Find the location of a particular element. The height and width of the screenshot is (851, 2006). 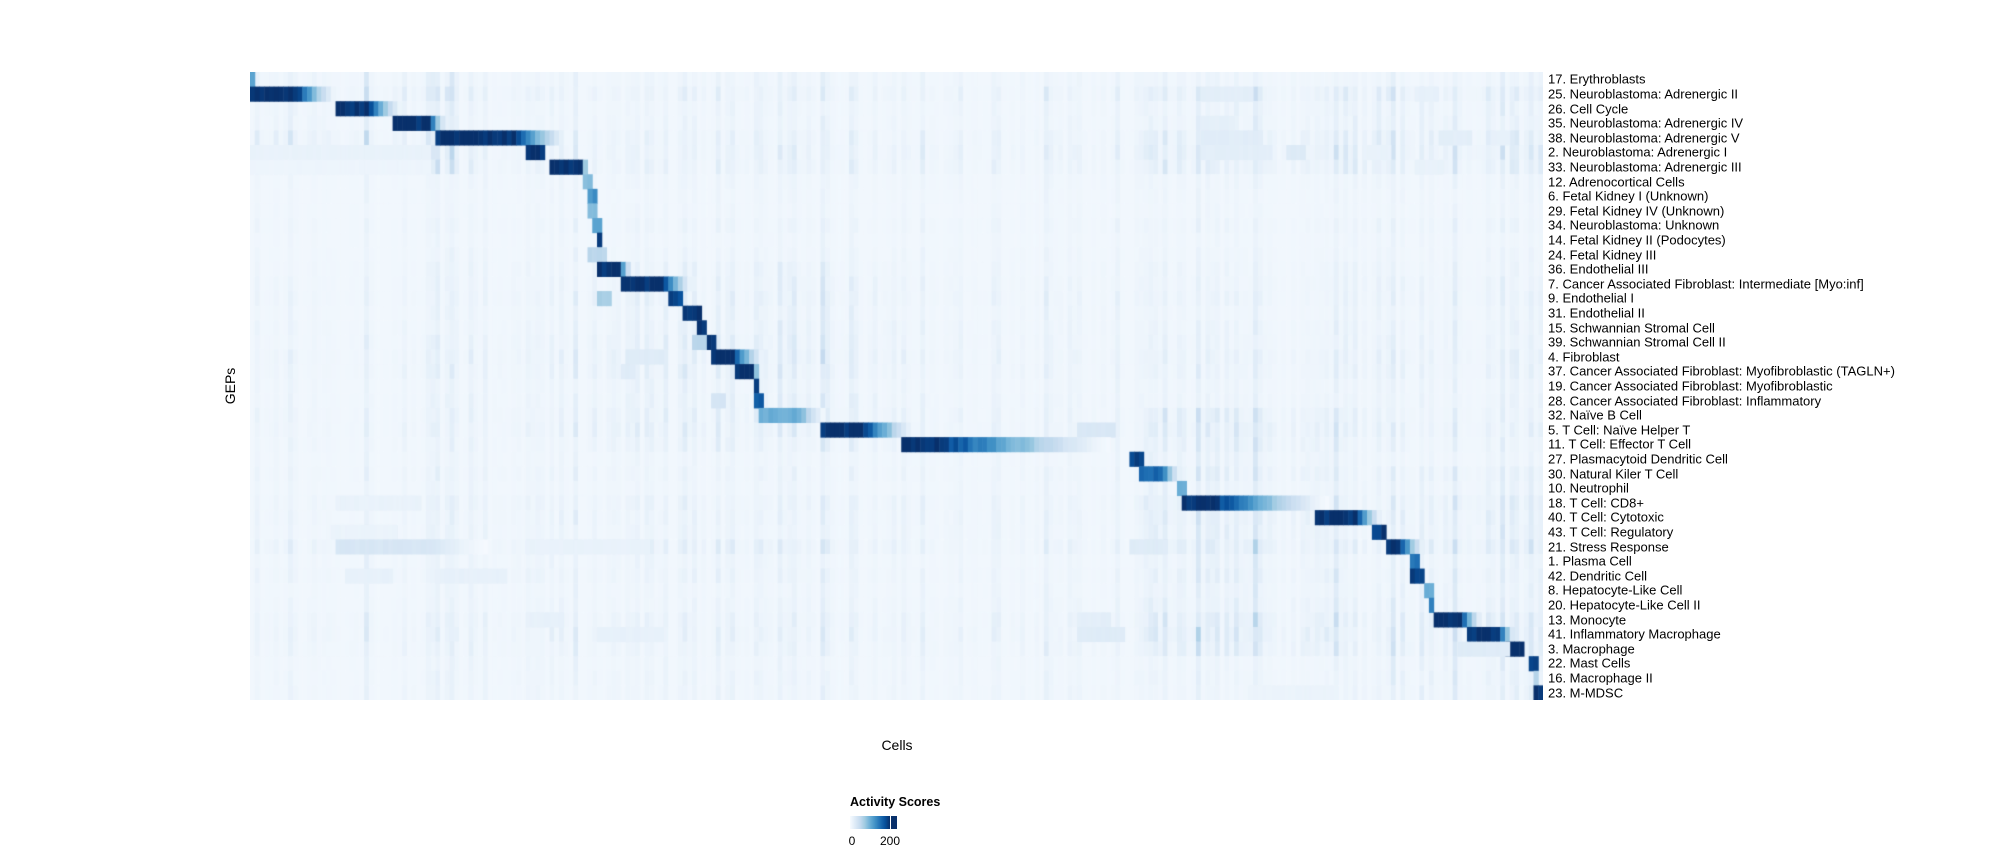

row-label: 23. M-MDSC is located at coordinates (1586, 693).